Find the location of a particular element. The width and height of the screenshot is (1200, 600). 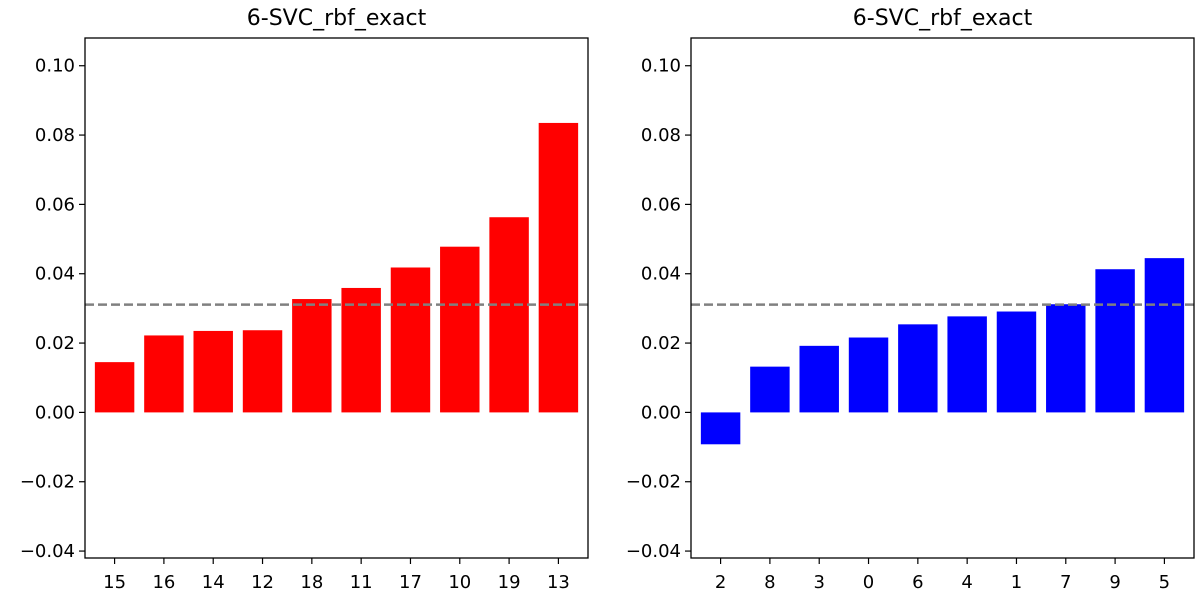

x-tick-label: 13 is located at coordinates (558, 582).